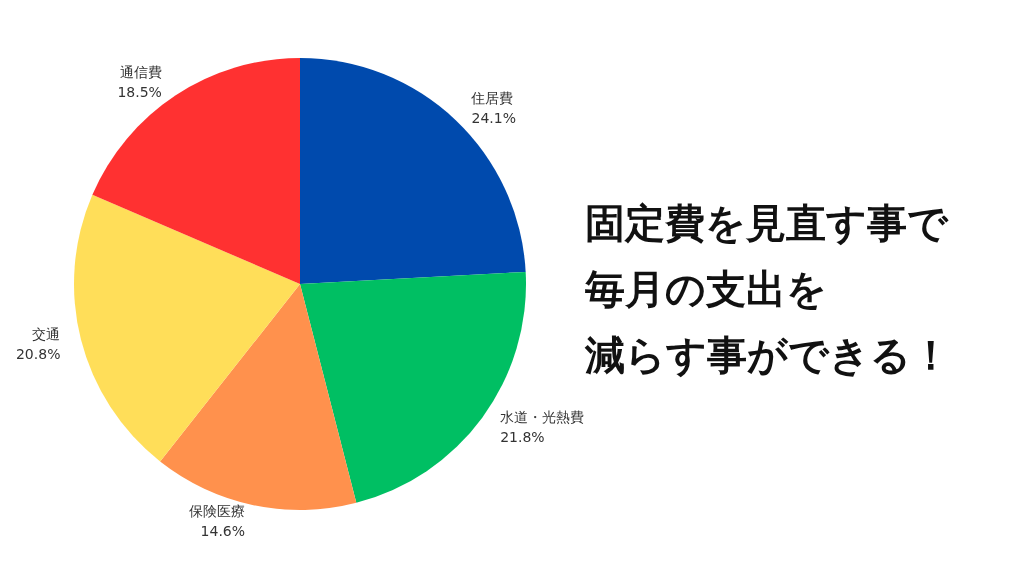  I want to click on text: 固定費を見直す事で, so click(767, 223).